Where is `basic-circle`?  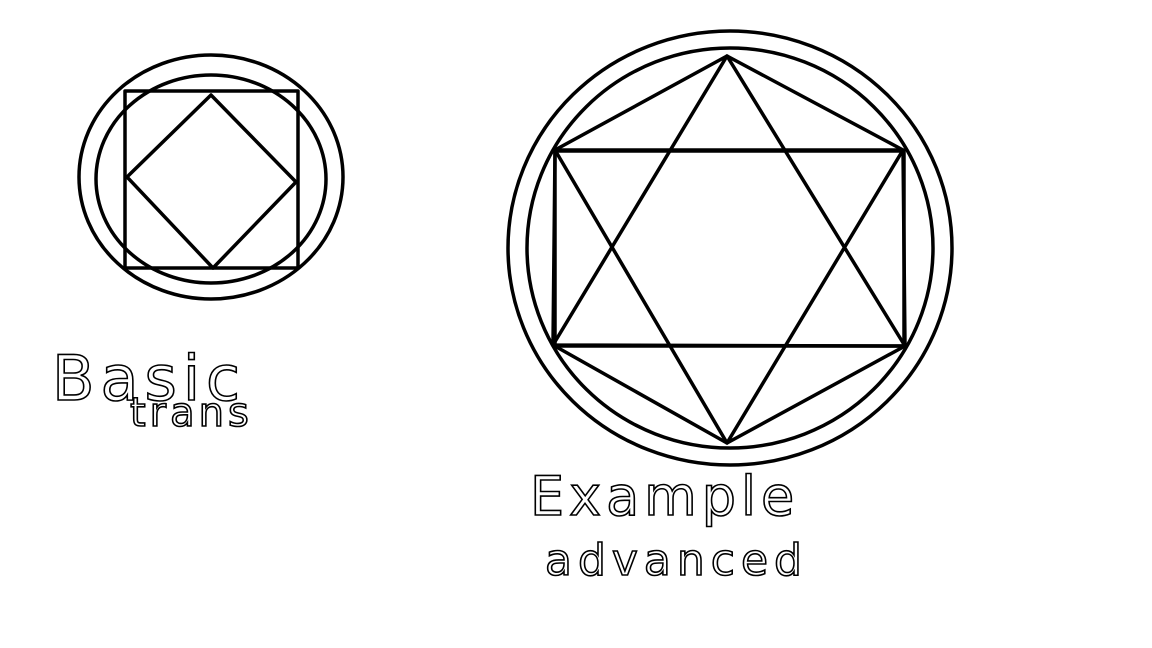 basic-circle is located at coordinates (211, 177).